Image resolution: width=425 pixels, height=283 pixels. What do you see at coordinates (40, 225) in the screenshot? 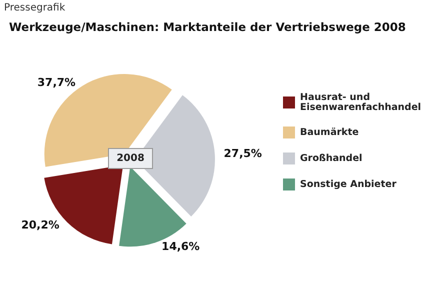
I see `data-label: 20,2%` at bounding box center [40, 225].